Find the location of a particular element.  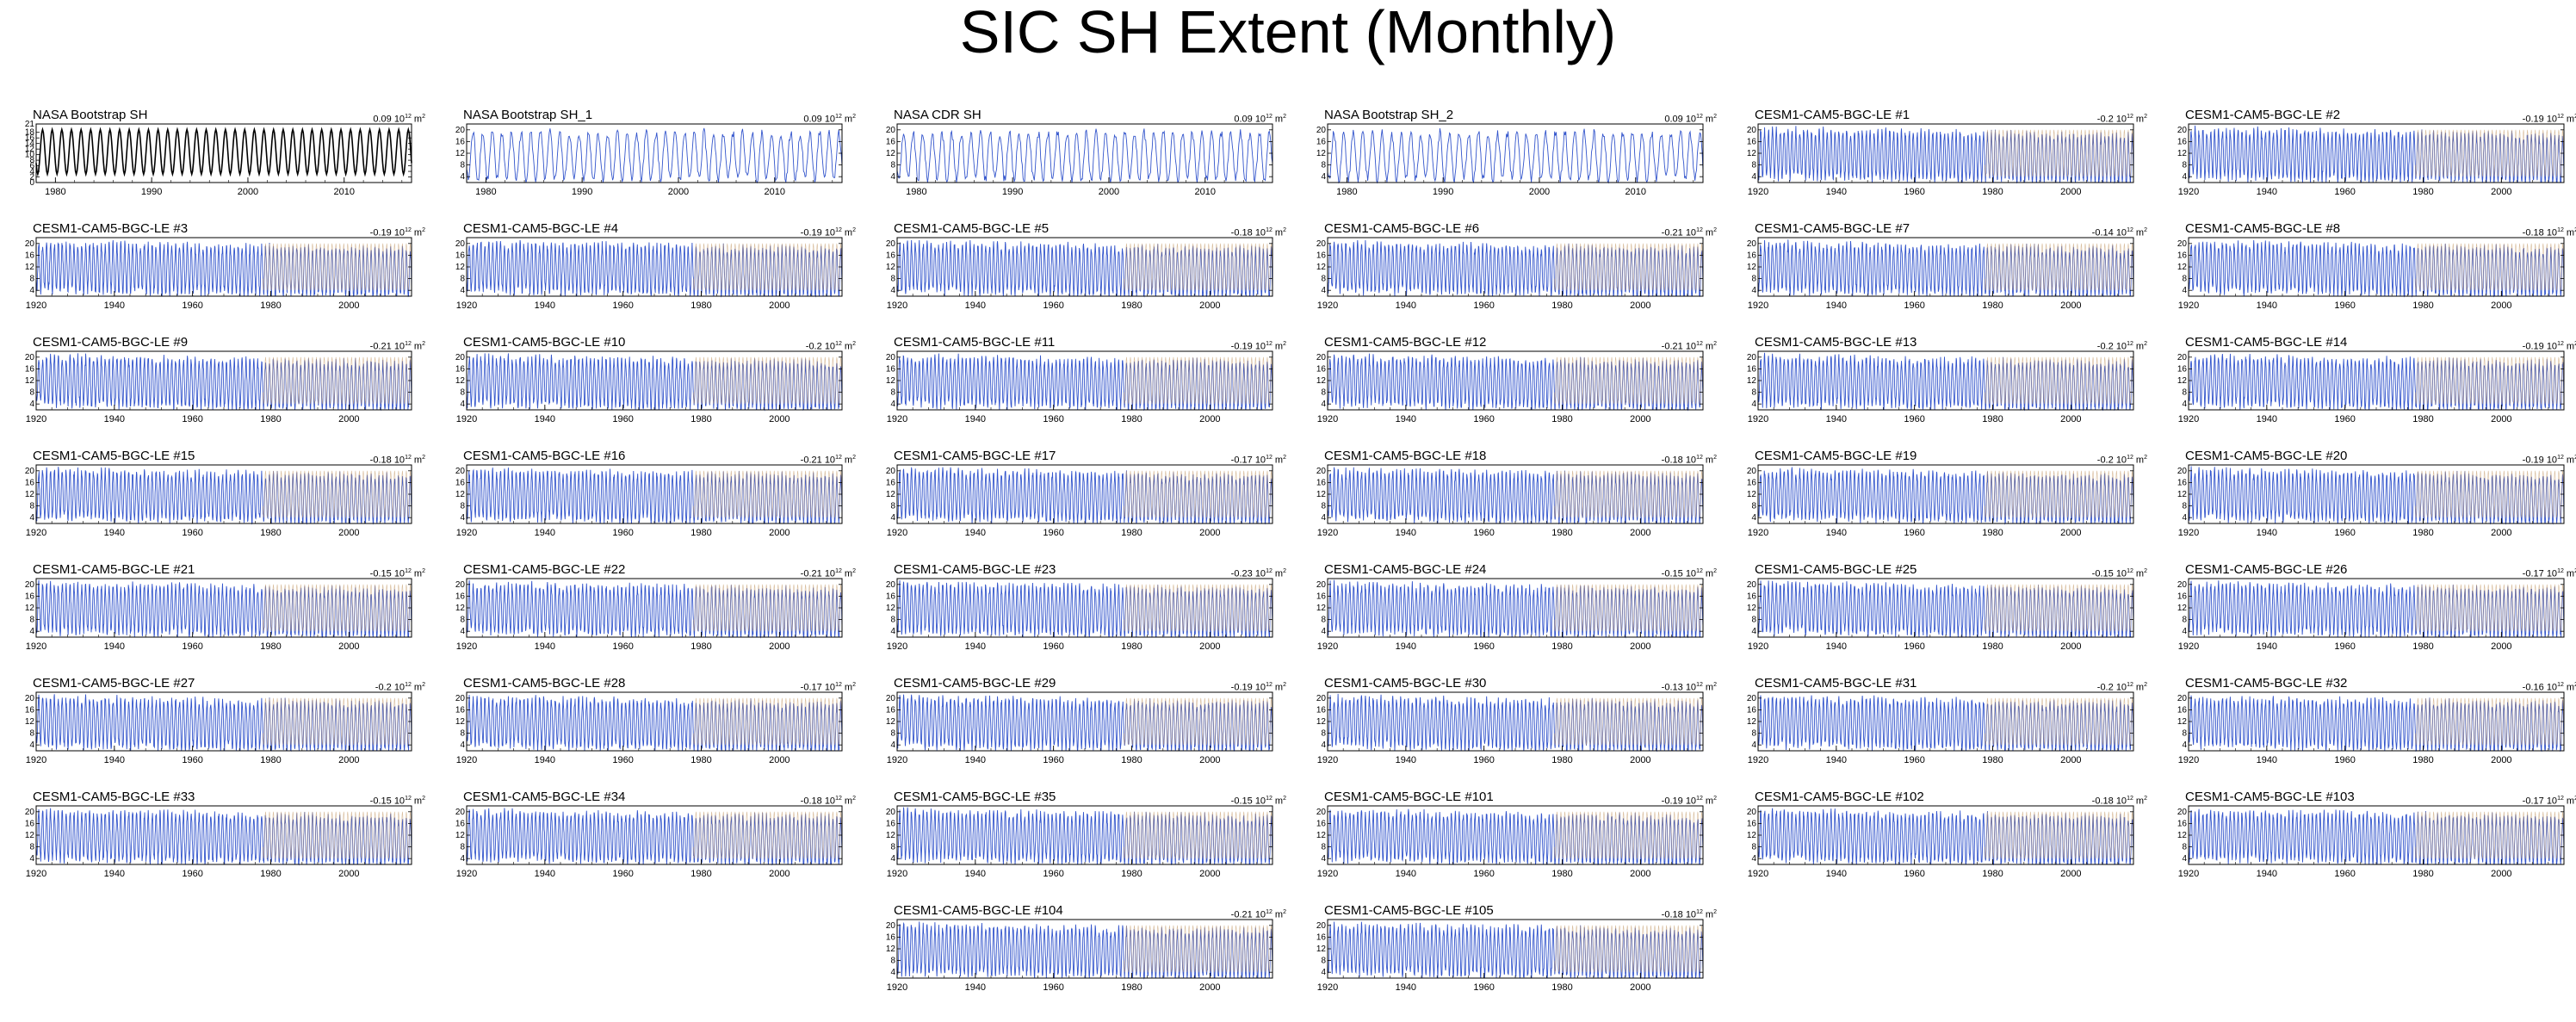

figure-title: SIC SH Extent (Monthly) is located at coordinates (1288, 32).